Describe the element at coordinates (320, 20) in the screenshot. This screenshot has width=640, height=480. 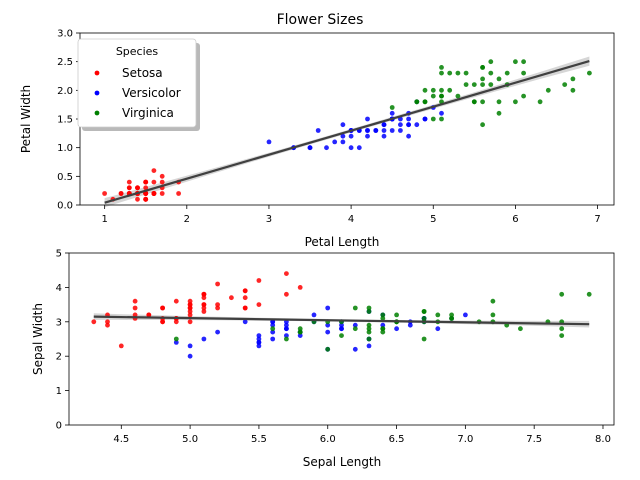
I see `figure-title: Flower Sizes` at that location.